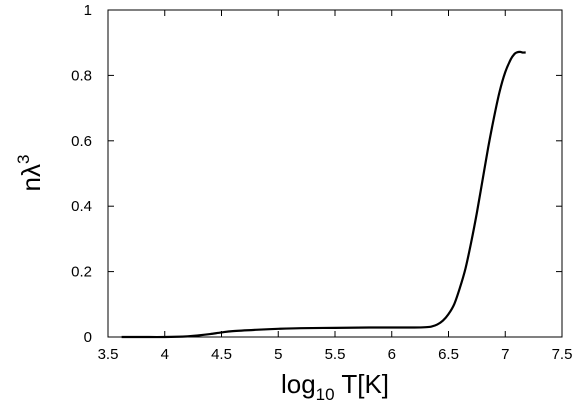 The image size is (575, 406). What do you see at coordinates (278, 354) in the screenshot?
I see `x-tick-label: 5` at bounding box center [278, 354].